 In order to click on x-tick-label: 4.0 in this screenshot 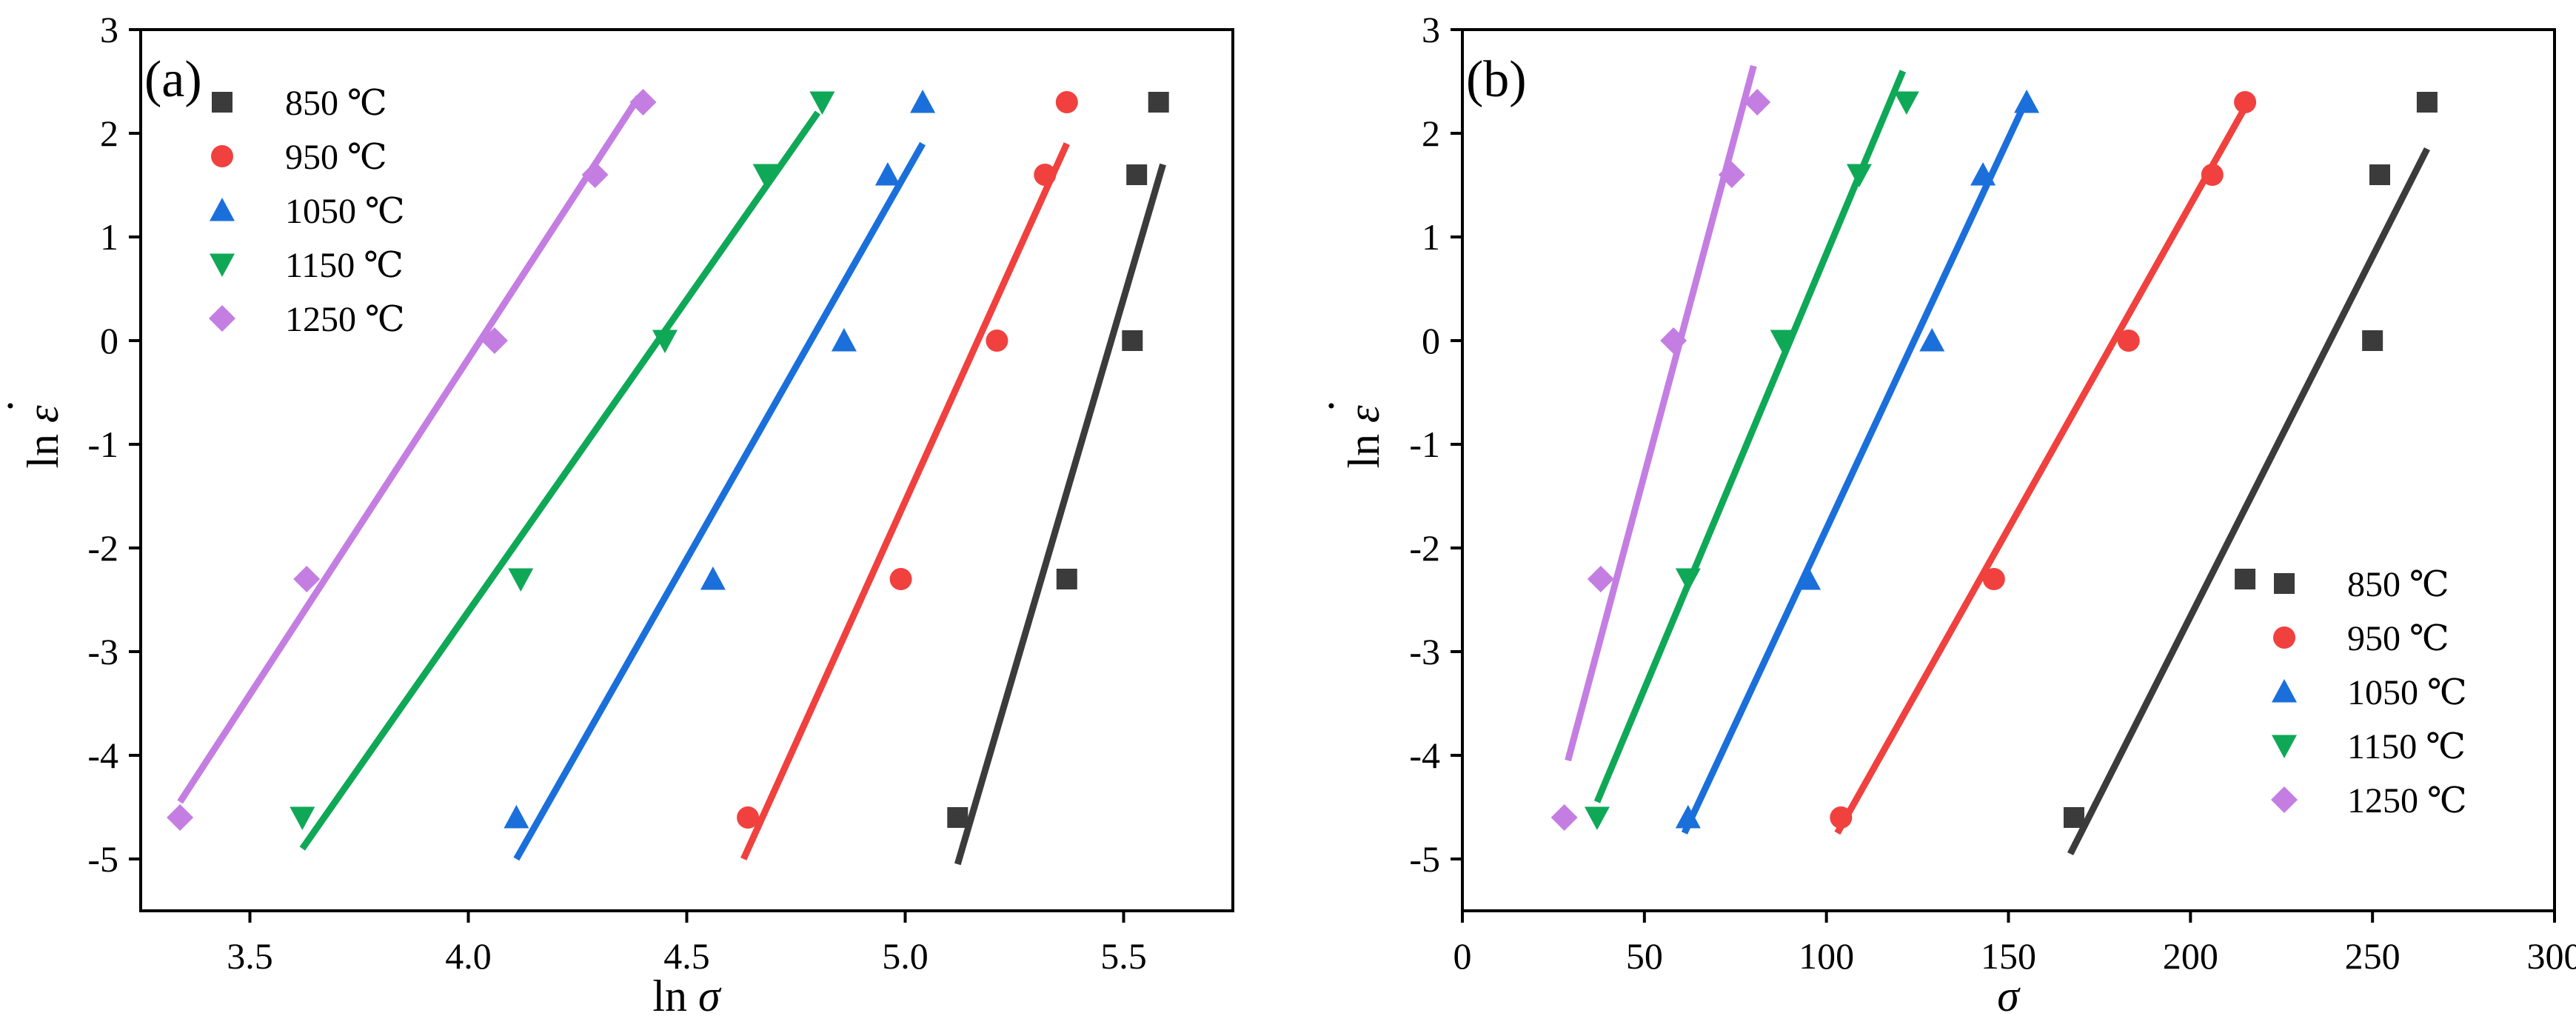, I will do `click(468, 956)`.